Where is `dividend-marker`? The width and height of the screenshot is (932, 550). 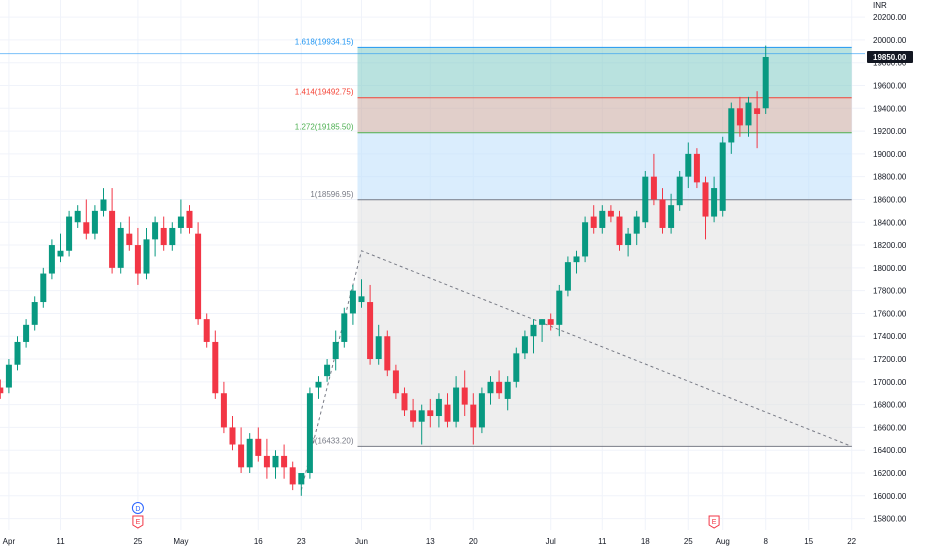
dividend-marker is located at coordinates (137, 508).